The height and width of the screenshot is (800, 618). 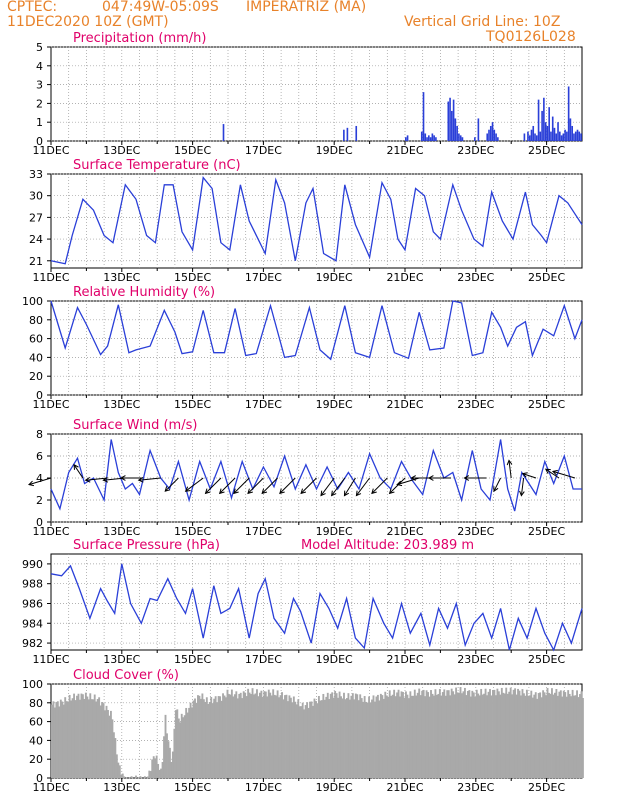 What do you see at coordinates (546, 150) in the screenshot?
I see `x-tick-label: 25DEC` at bounding box center [546, 150].